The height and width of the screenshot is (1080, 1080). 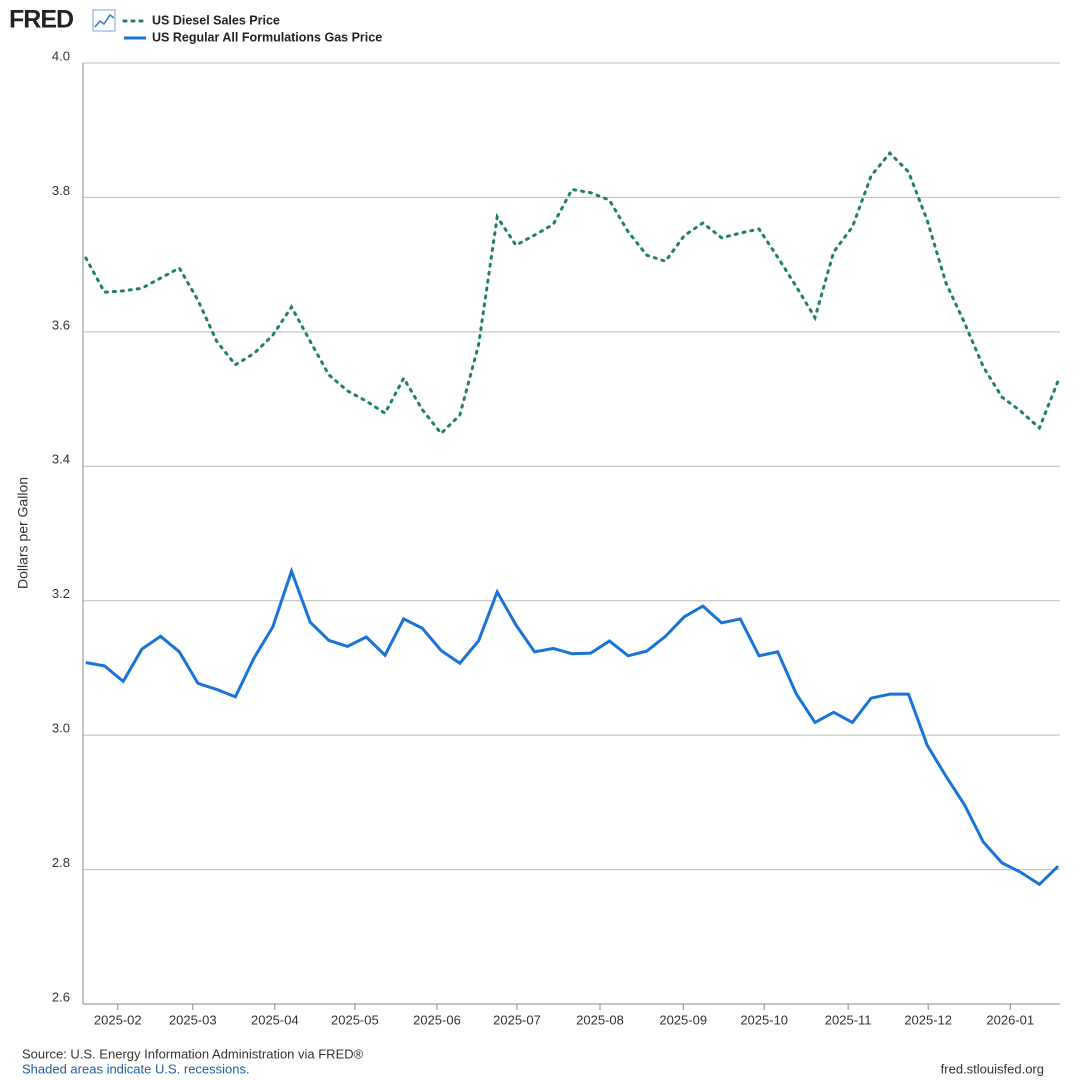 I want to click on x-tick-label: 2025-03, so click(x=193, y=1019).